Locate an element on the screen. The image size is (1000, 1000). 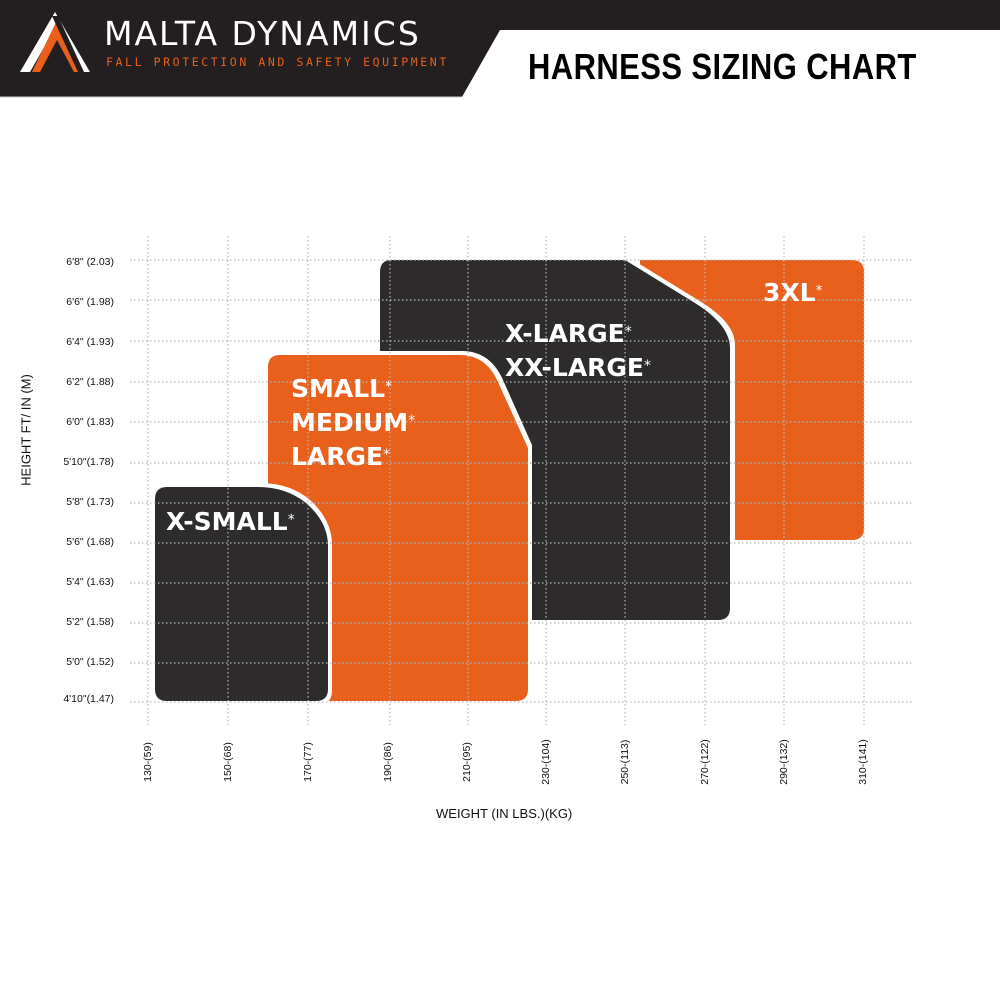
x-tick: 130-(59) is located at coordinates (148, 762).